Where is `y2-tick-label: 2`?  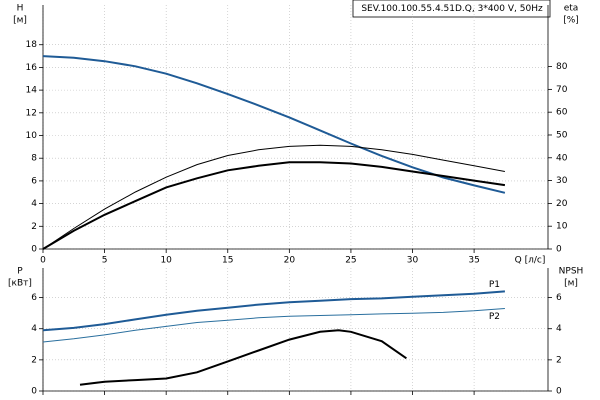
y2-tick-label: 2 is located at coordinates (559, 360).